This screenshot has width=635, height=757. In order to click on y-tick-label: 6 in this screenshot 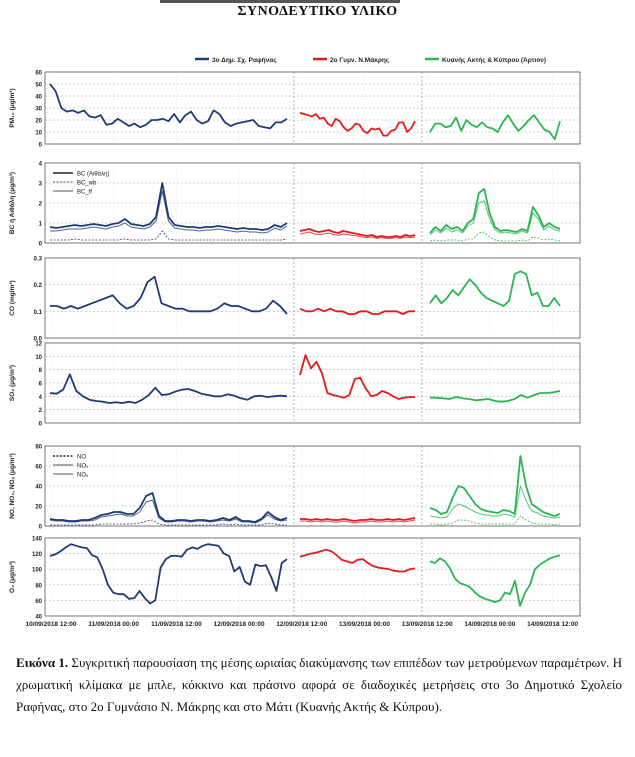, I will do `click(41, 385)`.